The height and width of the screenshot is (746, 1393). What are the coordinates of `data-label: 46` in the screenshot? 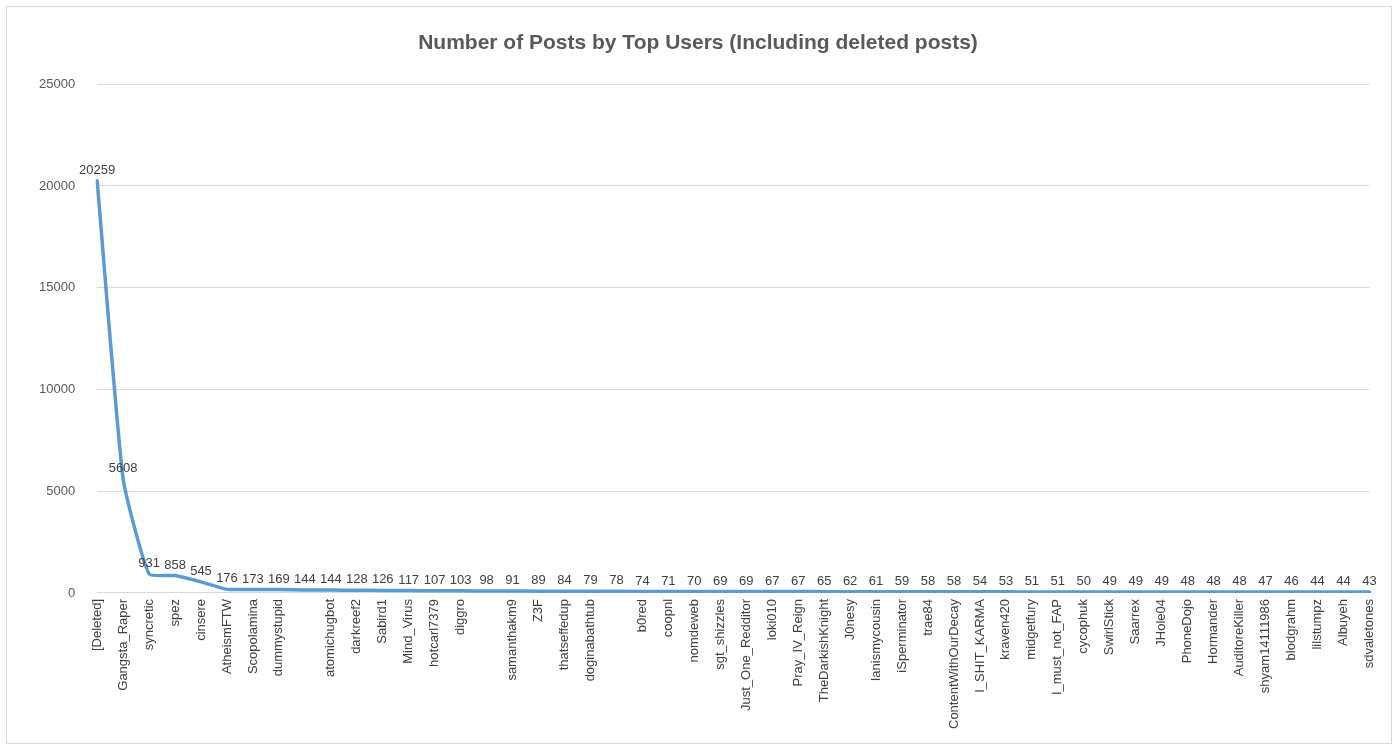 It's located at (1291, 581).